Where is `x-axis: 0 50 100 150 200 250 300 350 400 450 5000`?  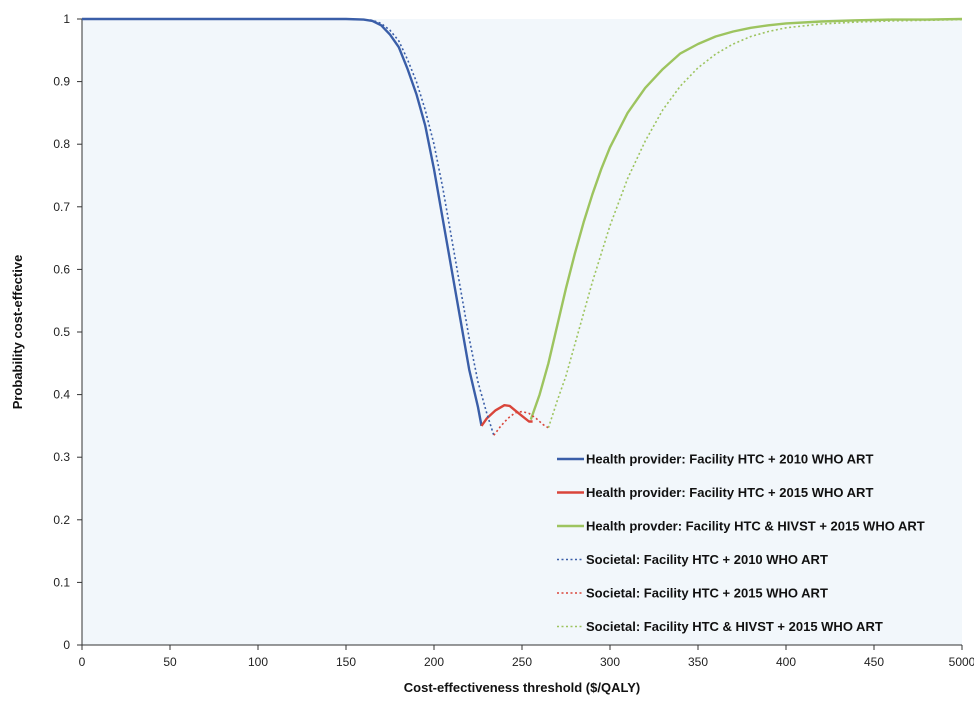 x-axis: 0 50 100 150 200 250 300 350 400 450 5000 is located at coordinates (526, 656).